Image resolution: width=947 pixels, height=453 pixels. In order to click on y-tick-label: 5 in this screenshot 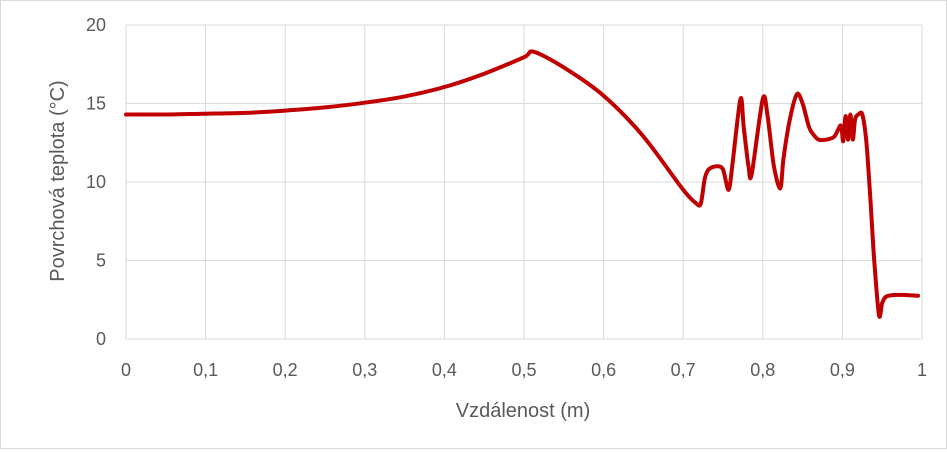, I will do `click(101, 261)`.